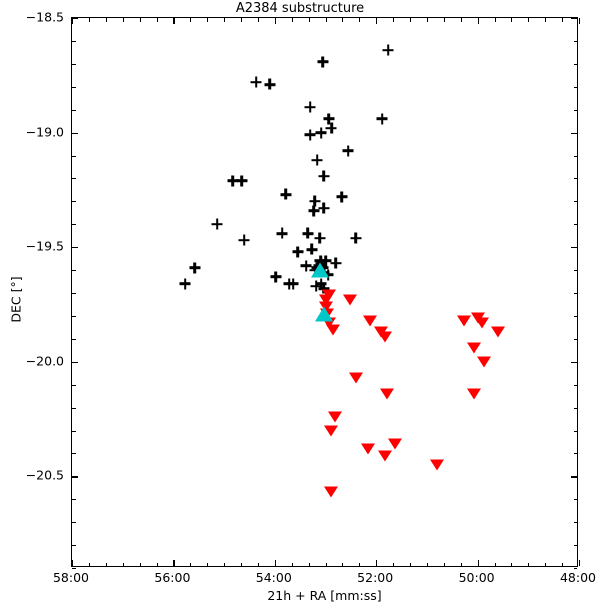 Image resolution: width=600 pixels, height=608 pixels. I want to click on y-tick-label: −20.0, so click(44, 361).